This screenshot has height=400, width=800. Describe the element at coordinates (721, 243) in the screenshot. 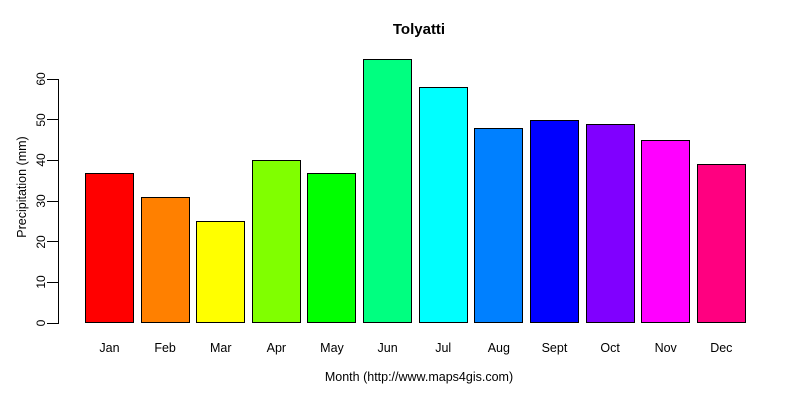

I see `bar-dec` at that location.